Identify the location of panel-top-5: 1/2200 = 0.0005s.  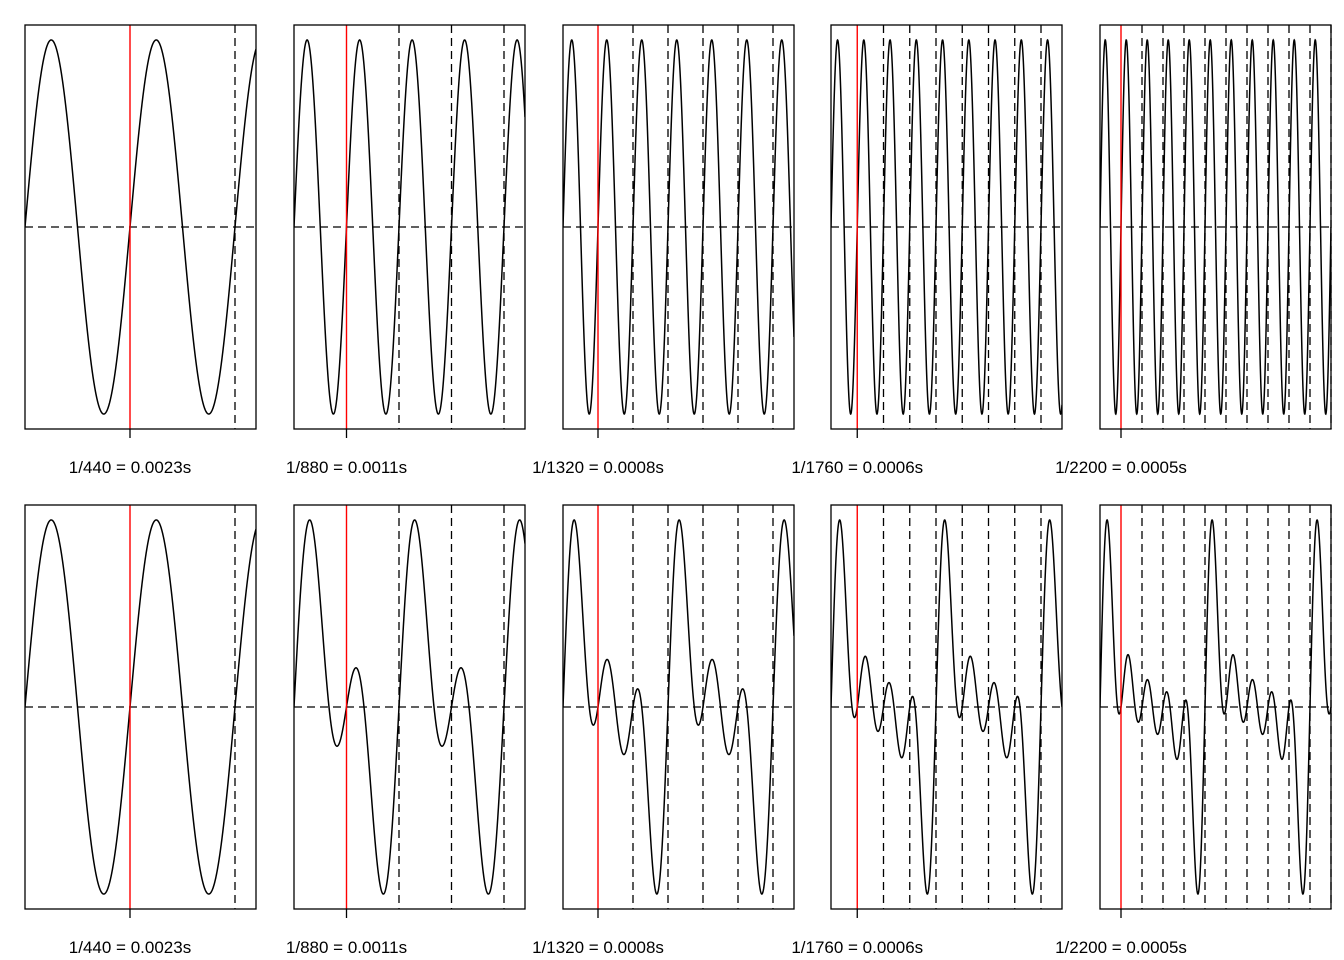
(1193, 250).